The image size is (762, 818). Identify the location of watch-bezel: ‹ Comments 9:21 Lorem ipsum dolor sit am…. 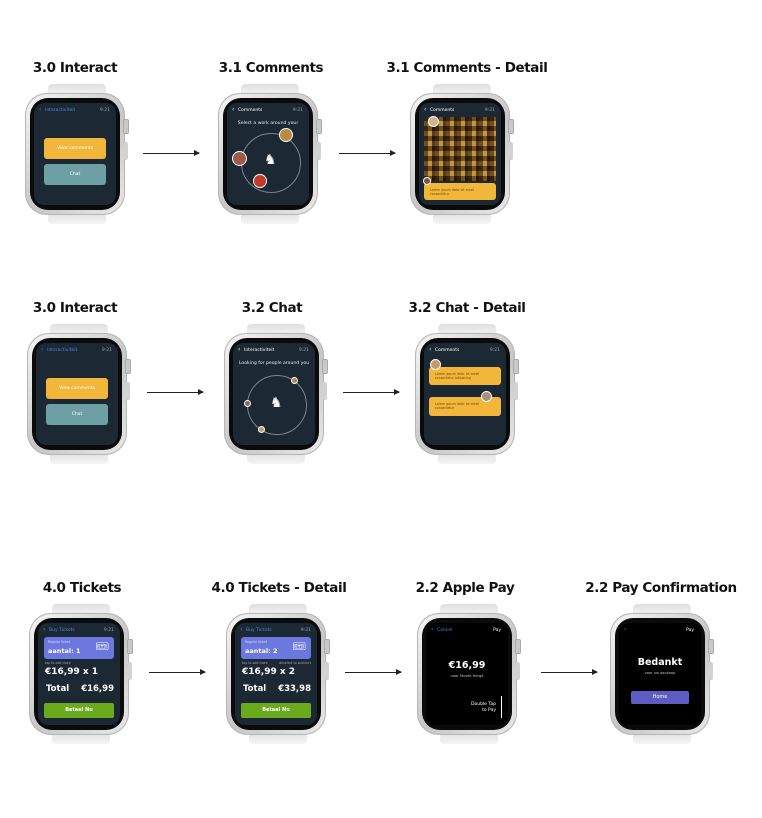
(460, 154).